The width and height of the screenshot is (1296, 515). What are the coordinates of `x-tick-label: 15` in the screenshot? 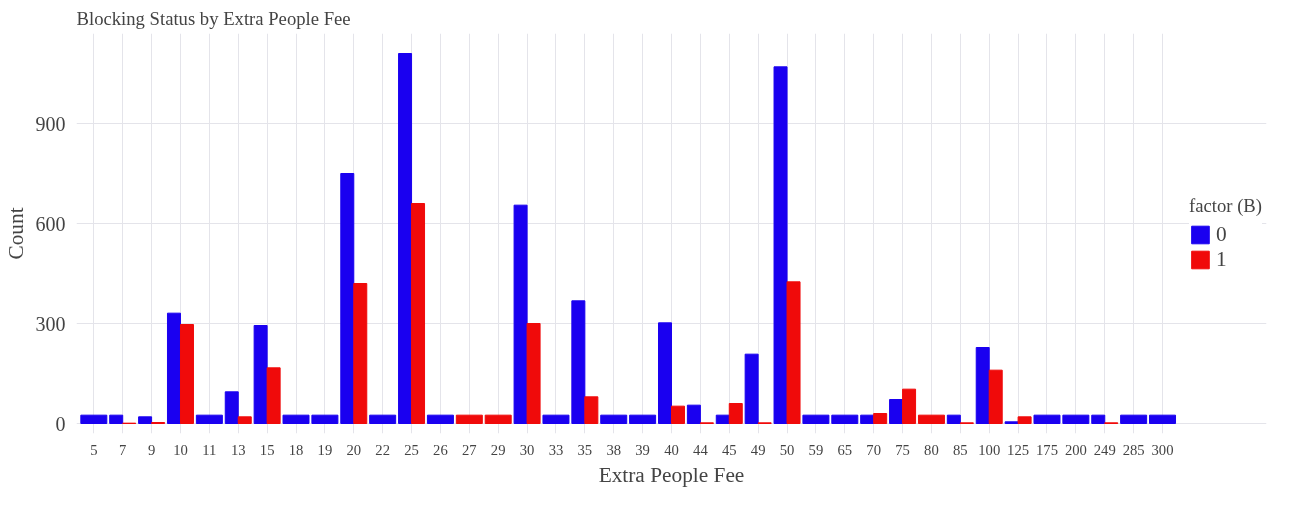 It's located at (267, 449).